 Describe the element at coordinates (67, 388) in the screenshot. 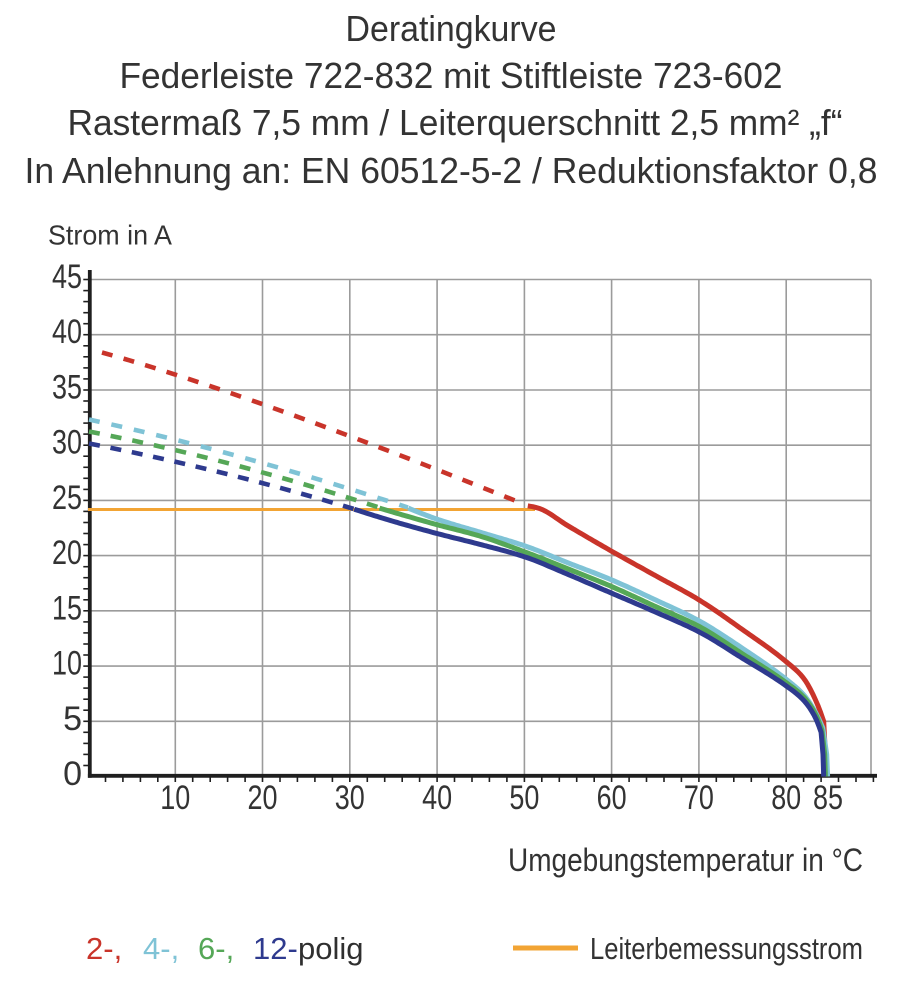

I see `svg-text: 35` at that location.